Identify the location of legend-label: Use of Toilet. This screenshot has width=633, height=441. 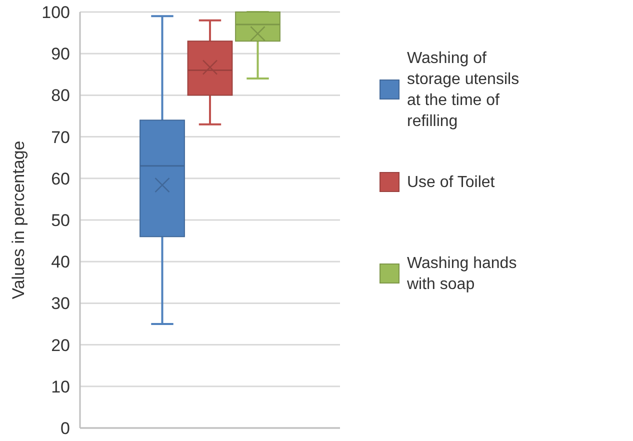
(451, 182).